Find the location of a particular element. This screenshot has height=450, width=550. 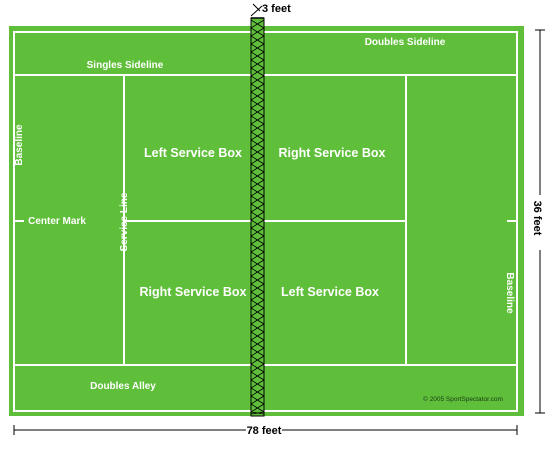

center-mark-label: Center Mark is located at coordinates (57, 221).